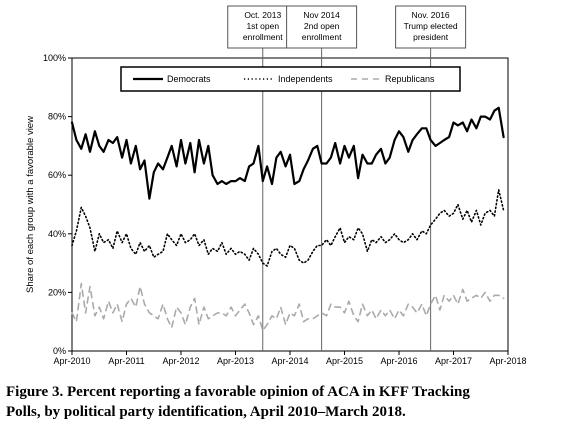  What do you see at coordinates (189, 79) in the screenshot?
I see `legend-label-democrats: Democrats` at bounding box center [189, 79].